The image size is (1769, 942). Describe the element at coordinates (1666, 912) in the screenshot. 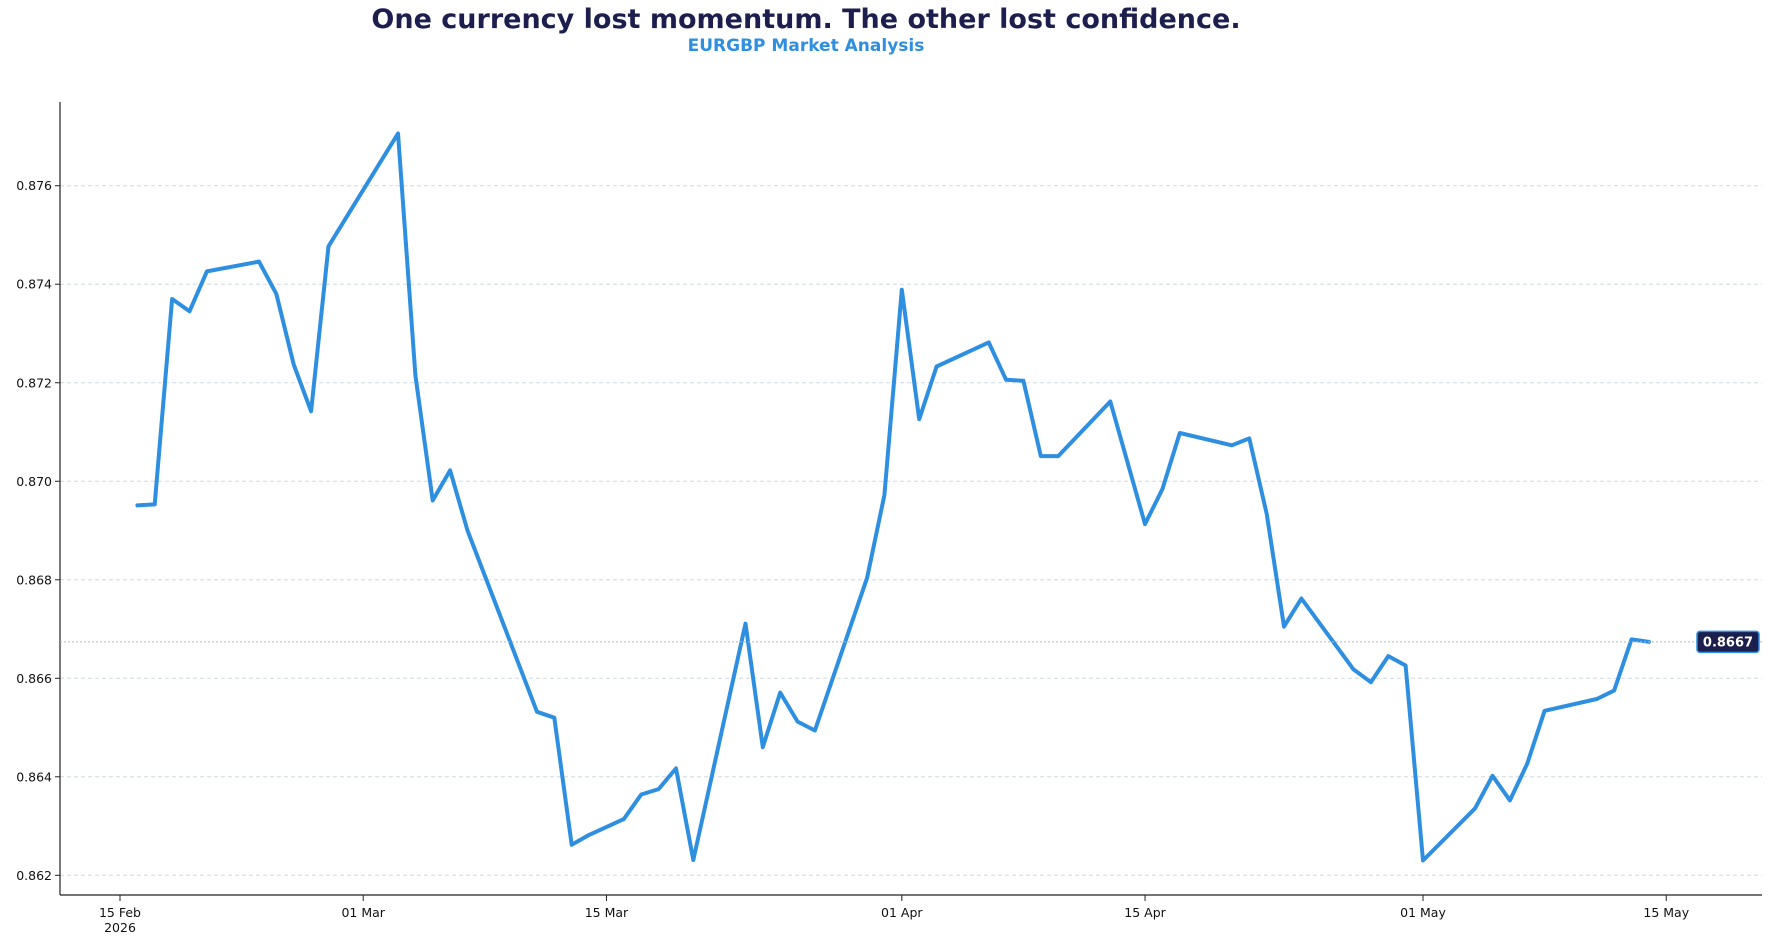

I see `x-tick-label: 15 May` at that location.